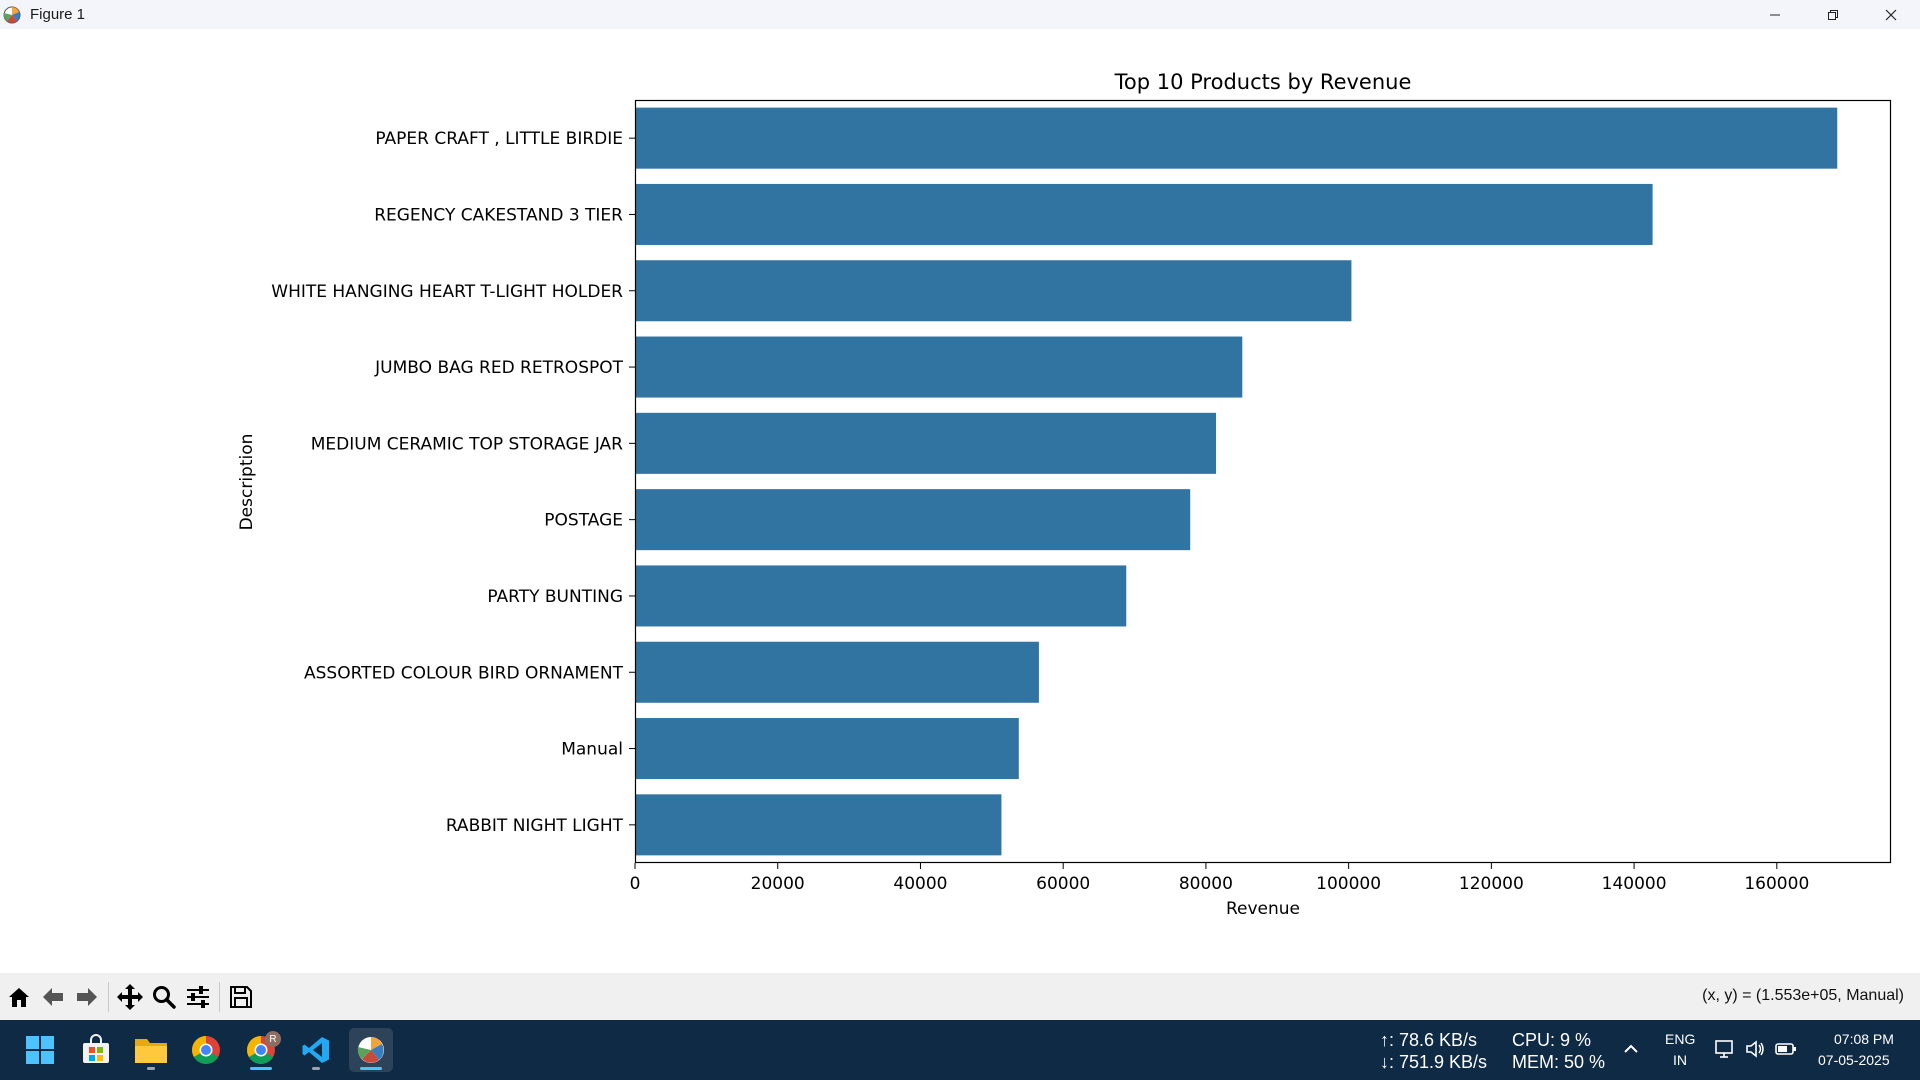 This screenshot has width=1920, height=1080. I want to click on move-arrows-icon, so click(130, 996).